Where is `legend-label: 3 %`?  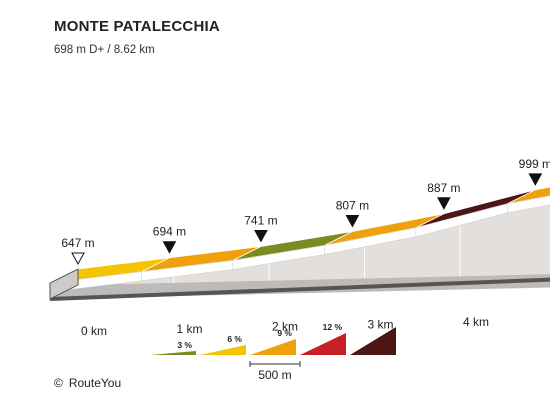
legend-label: 3 % is located at coordinates (184, 345).